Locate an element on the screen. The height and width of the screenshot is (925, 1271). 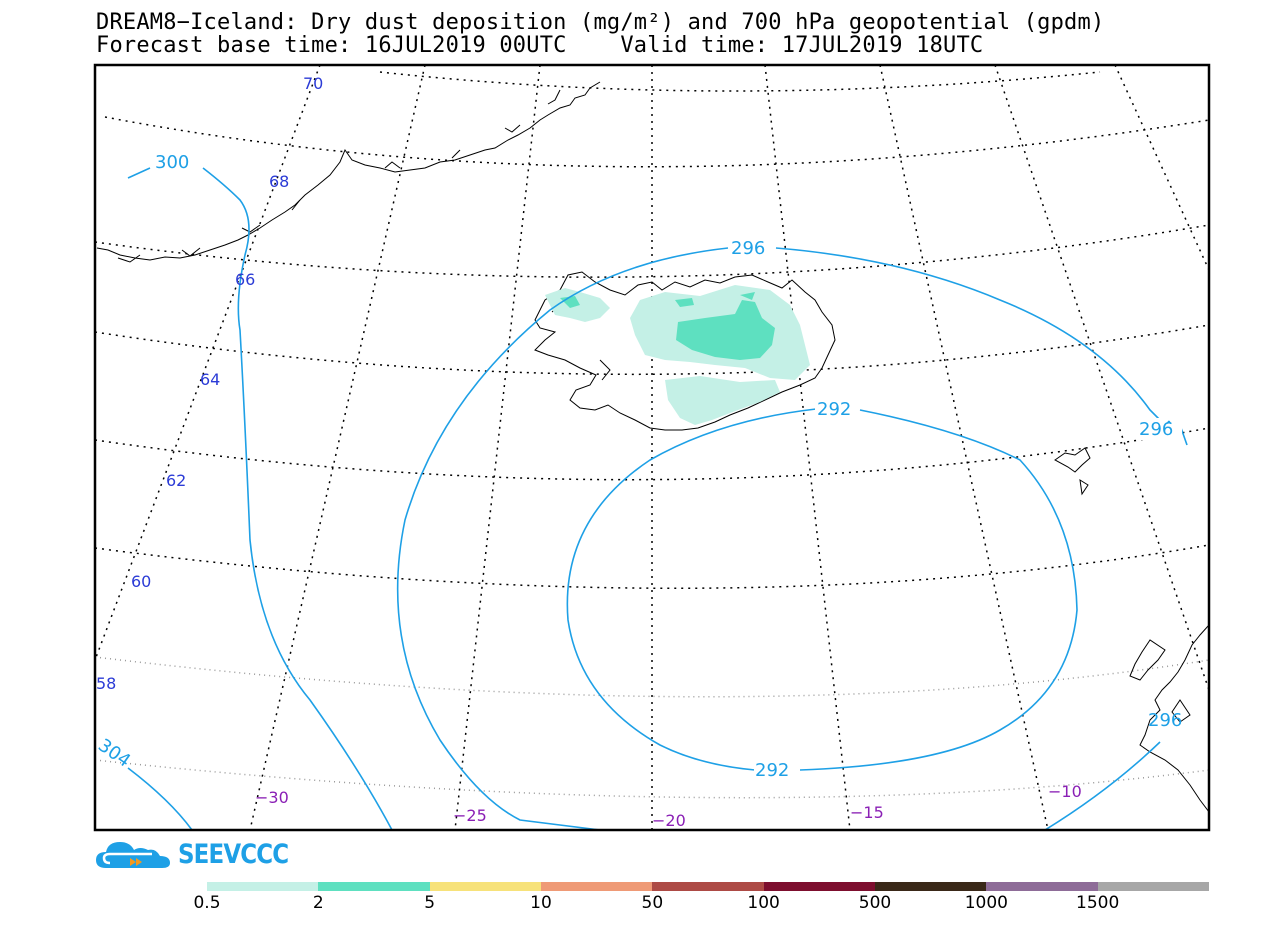
colorbar-label: 500 is located at coordinates (875, 903).